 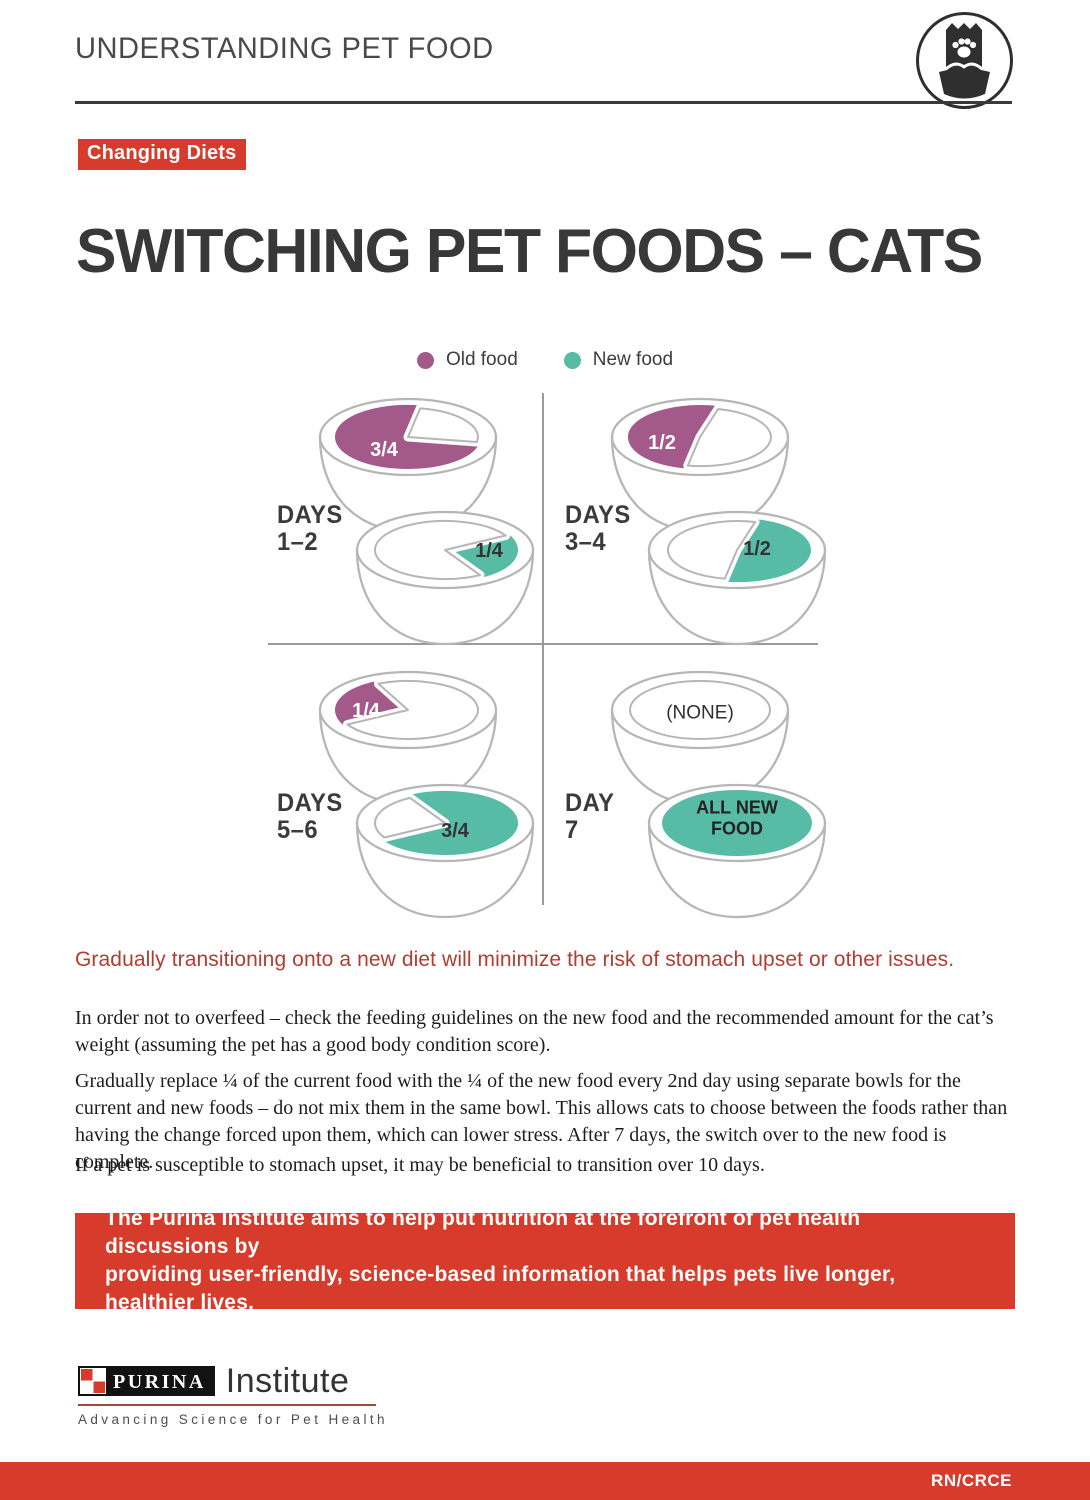 I want to click on legend-new-label: New food, so click(x=633, y=359).